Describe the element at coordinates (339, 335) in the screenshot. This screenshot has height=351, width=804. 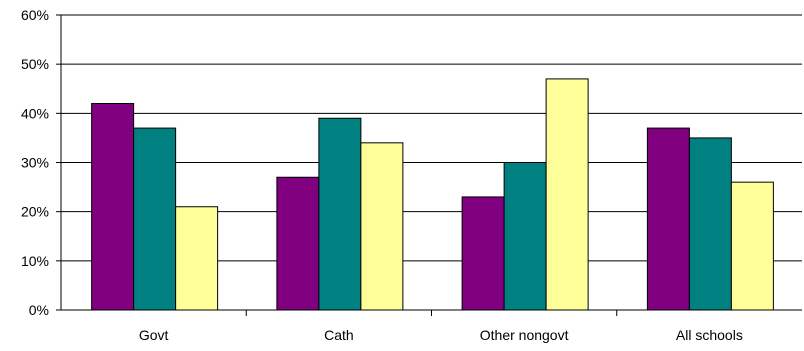
I see `x-tick-label: Cath` at that location.